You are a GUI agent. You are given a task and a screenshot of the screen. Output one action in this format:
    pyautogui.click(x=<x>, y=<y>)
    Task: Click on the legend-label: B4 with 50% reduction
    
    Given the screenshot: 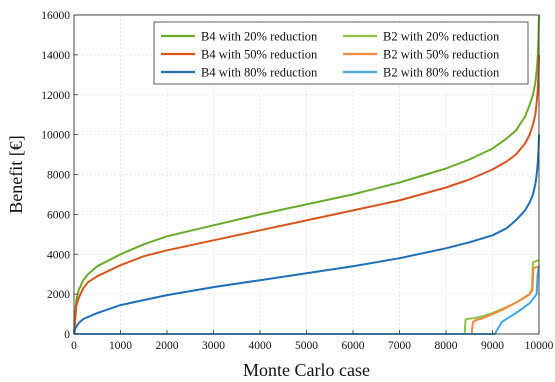 What is the action you would take?
    pyautogui.click(x=259, y=55)
    